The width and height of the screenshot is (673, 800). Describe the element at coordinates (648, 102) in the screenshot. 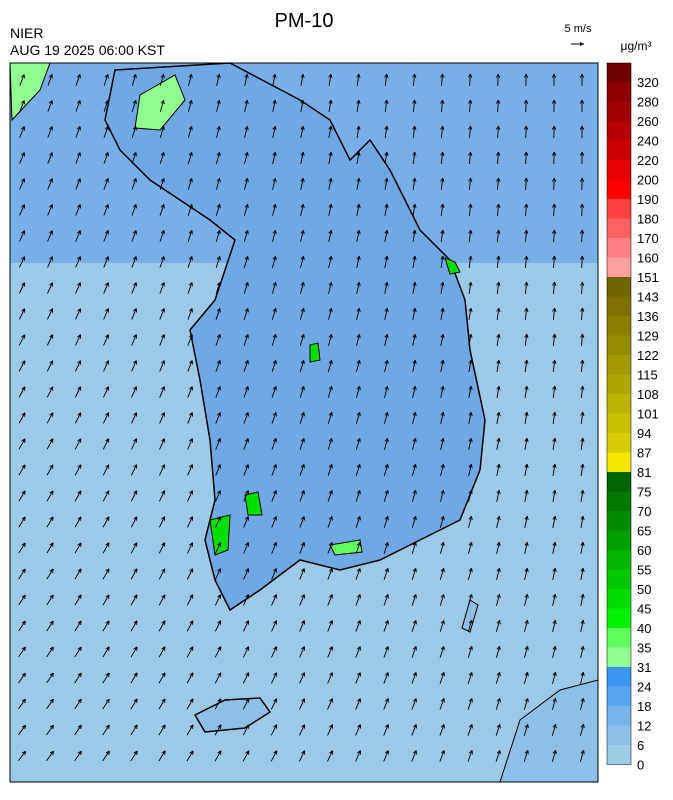

I see `legend-label: 280` at that location.